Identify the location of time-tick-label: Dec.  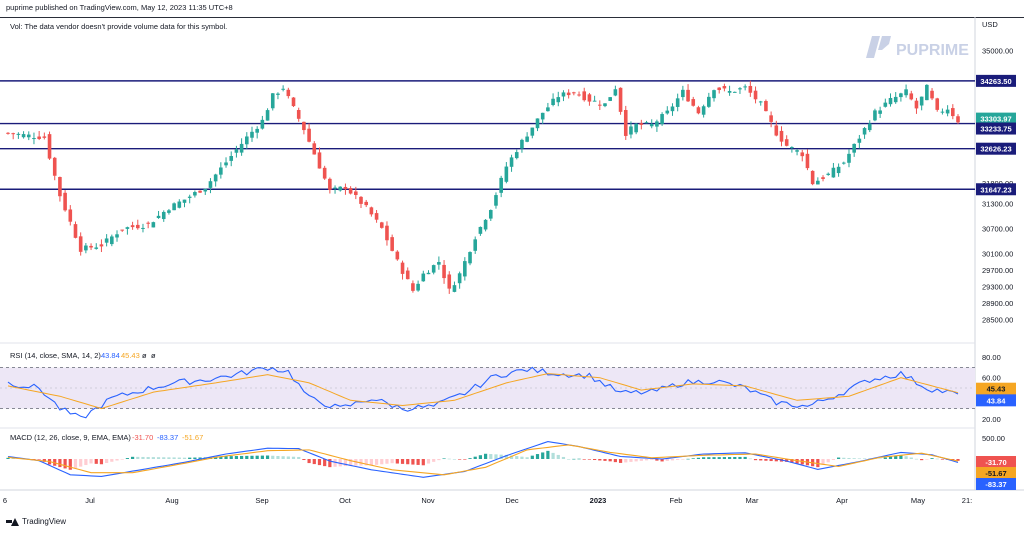
(512, 500).